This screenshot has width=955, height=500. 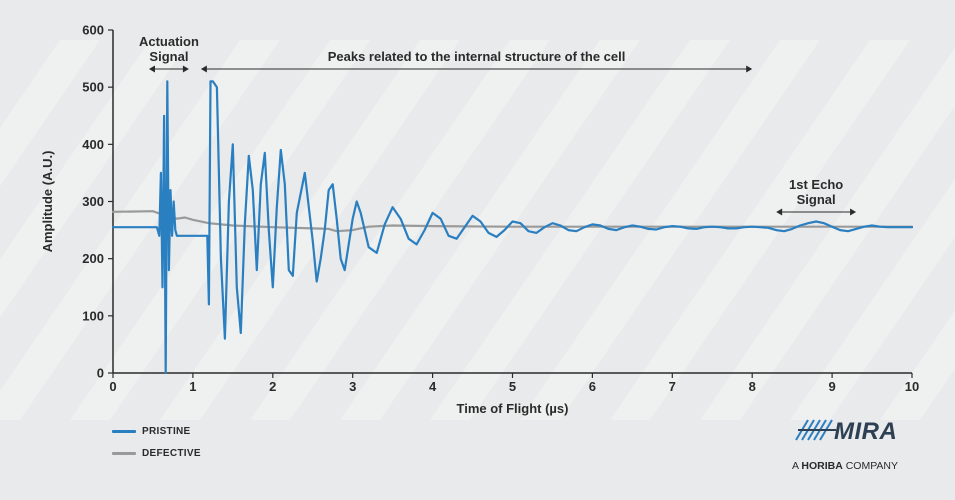 I want to click on x-tick-label: 3, so click(x=352, y=386).